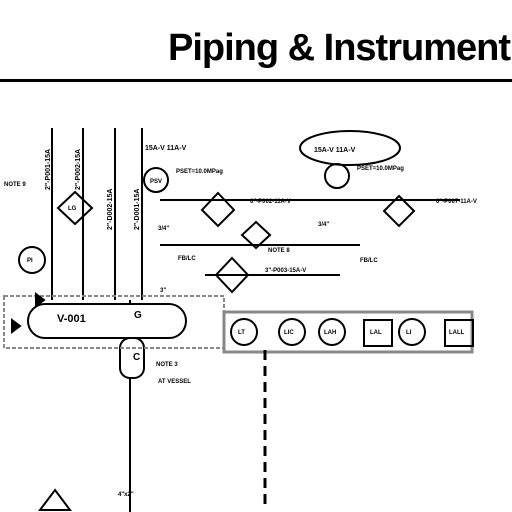 This screenshot has width=512, height=512. I want to click on vessel-v001, so click(107, 321).